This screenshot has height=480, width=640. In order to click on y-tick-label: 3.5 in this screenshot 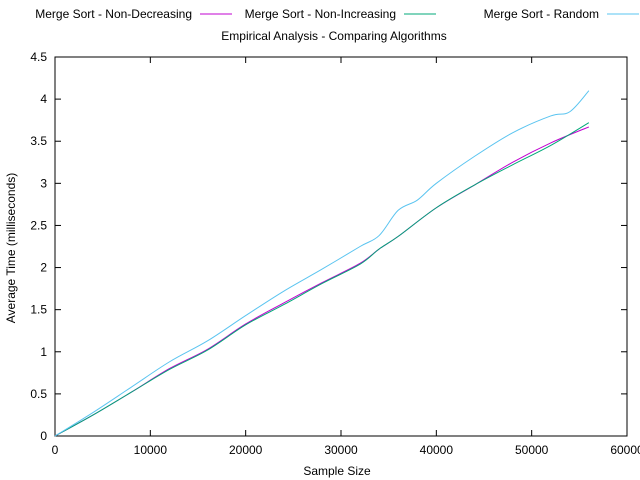, I will do `click(38, 141)`.